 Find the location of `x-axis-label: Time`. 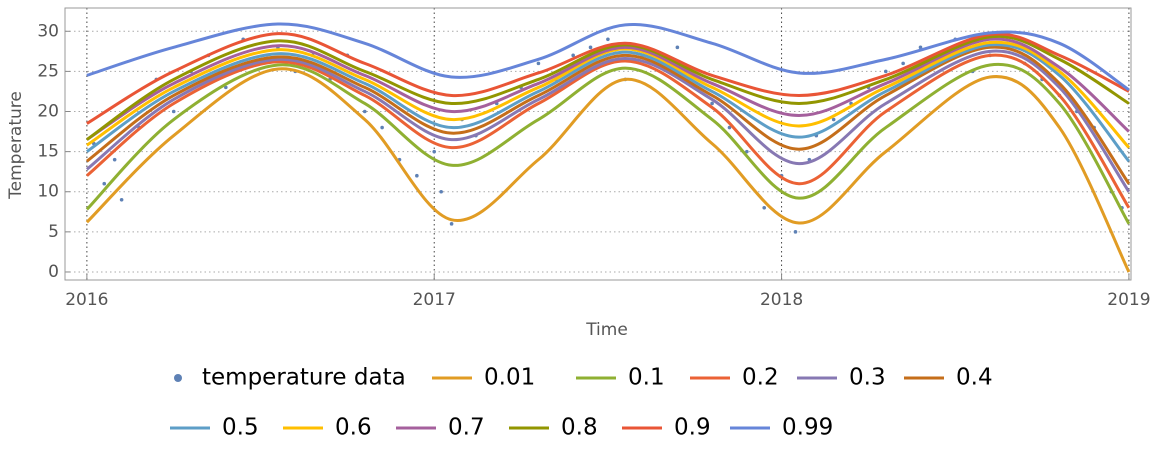

x-axis-label: Time is located at coordinates (606, 330).